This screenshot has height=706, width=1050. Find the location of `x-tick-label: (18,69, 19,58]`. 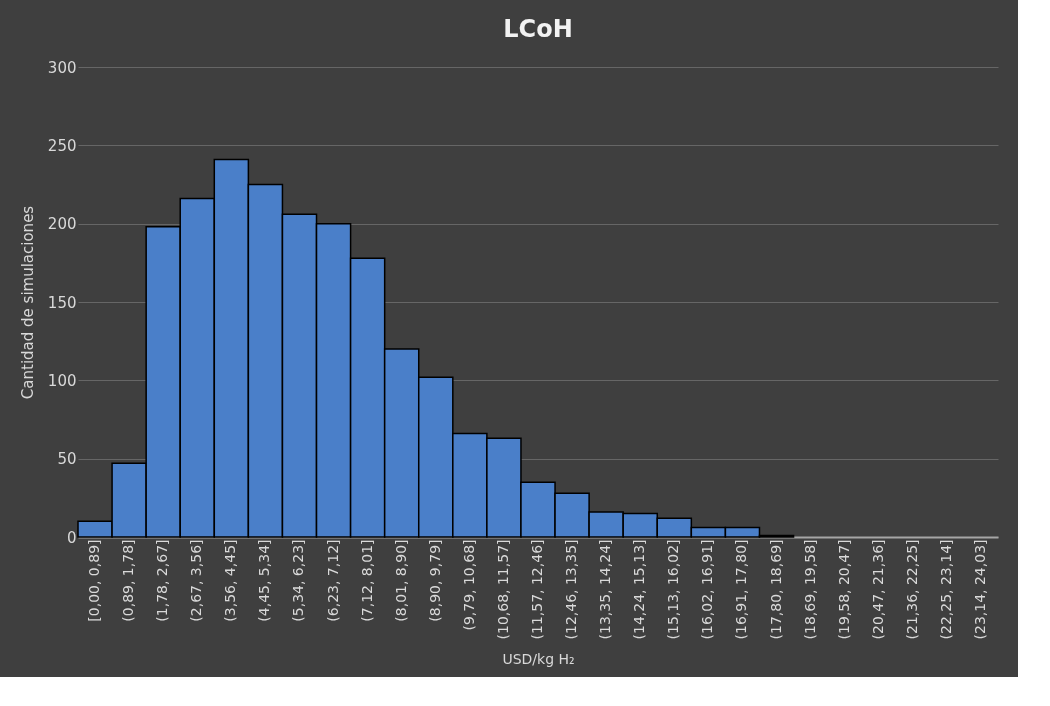

x-tick-label: (18,69, 19,58] is located at coordinates (809, 589).